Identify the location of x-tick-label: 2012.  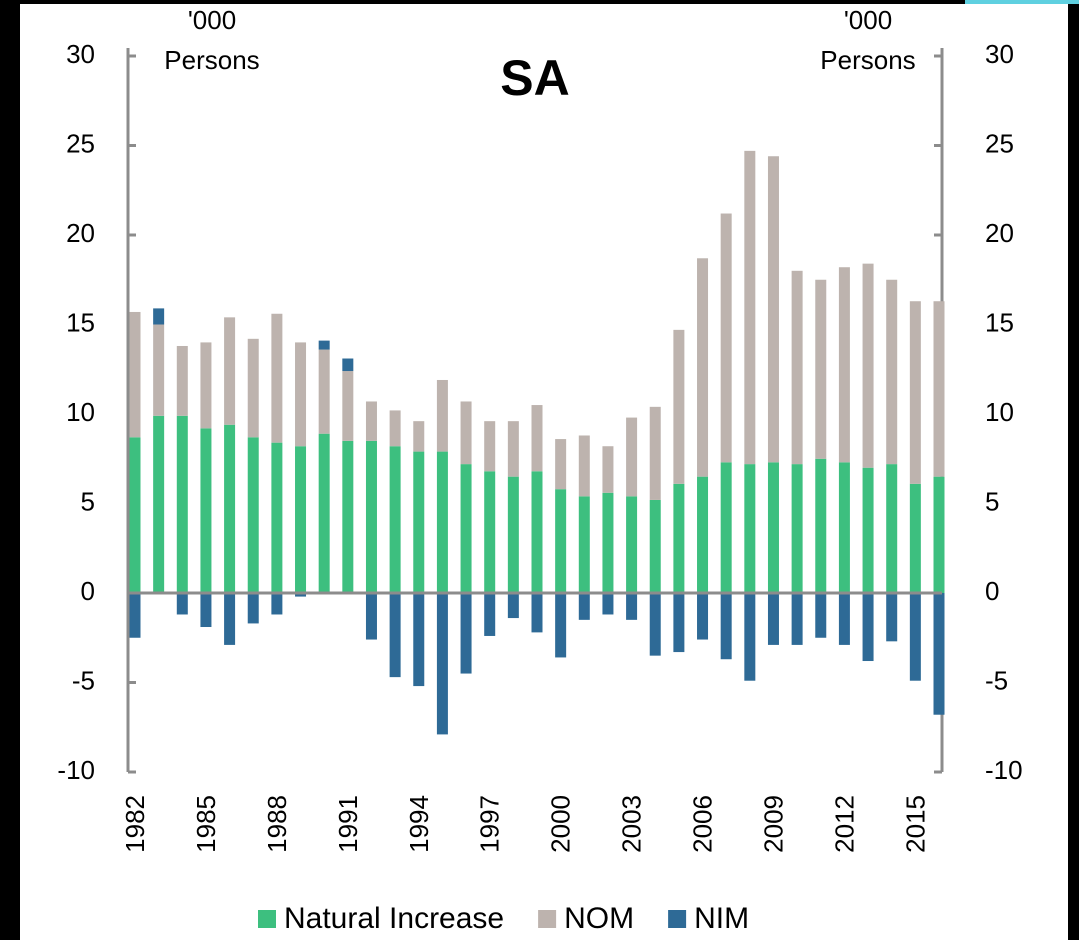
(844, 824).